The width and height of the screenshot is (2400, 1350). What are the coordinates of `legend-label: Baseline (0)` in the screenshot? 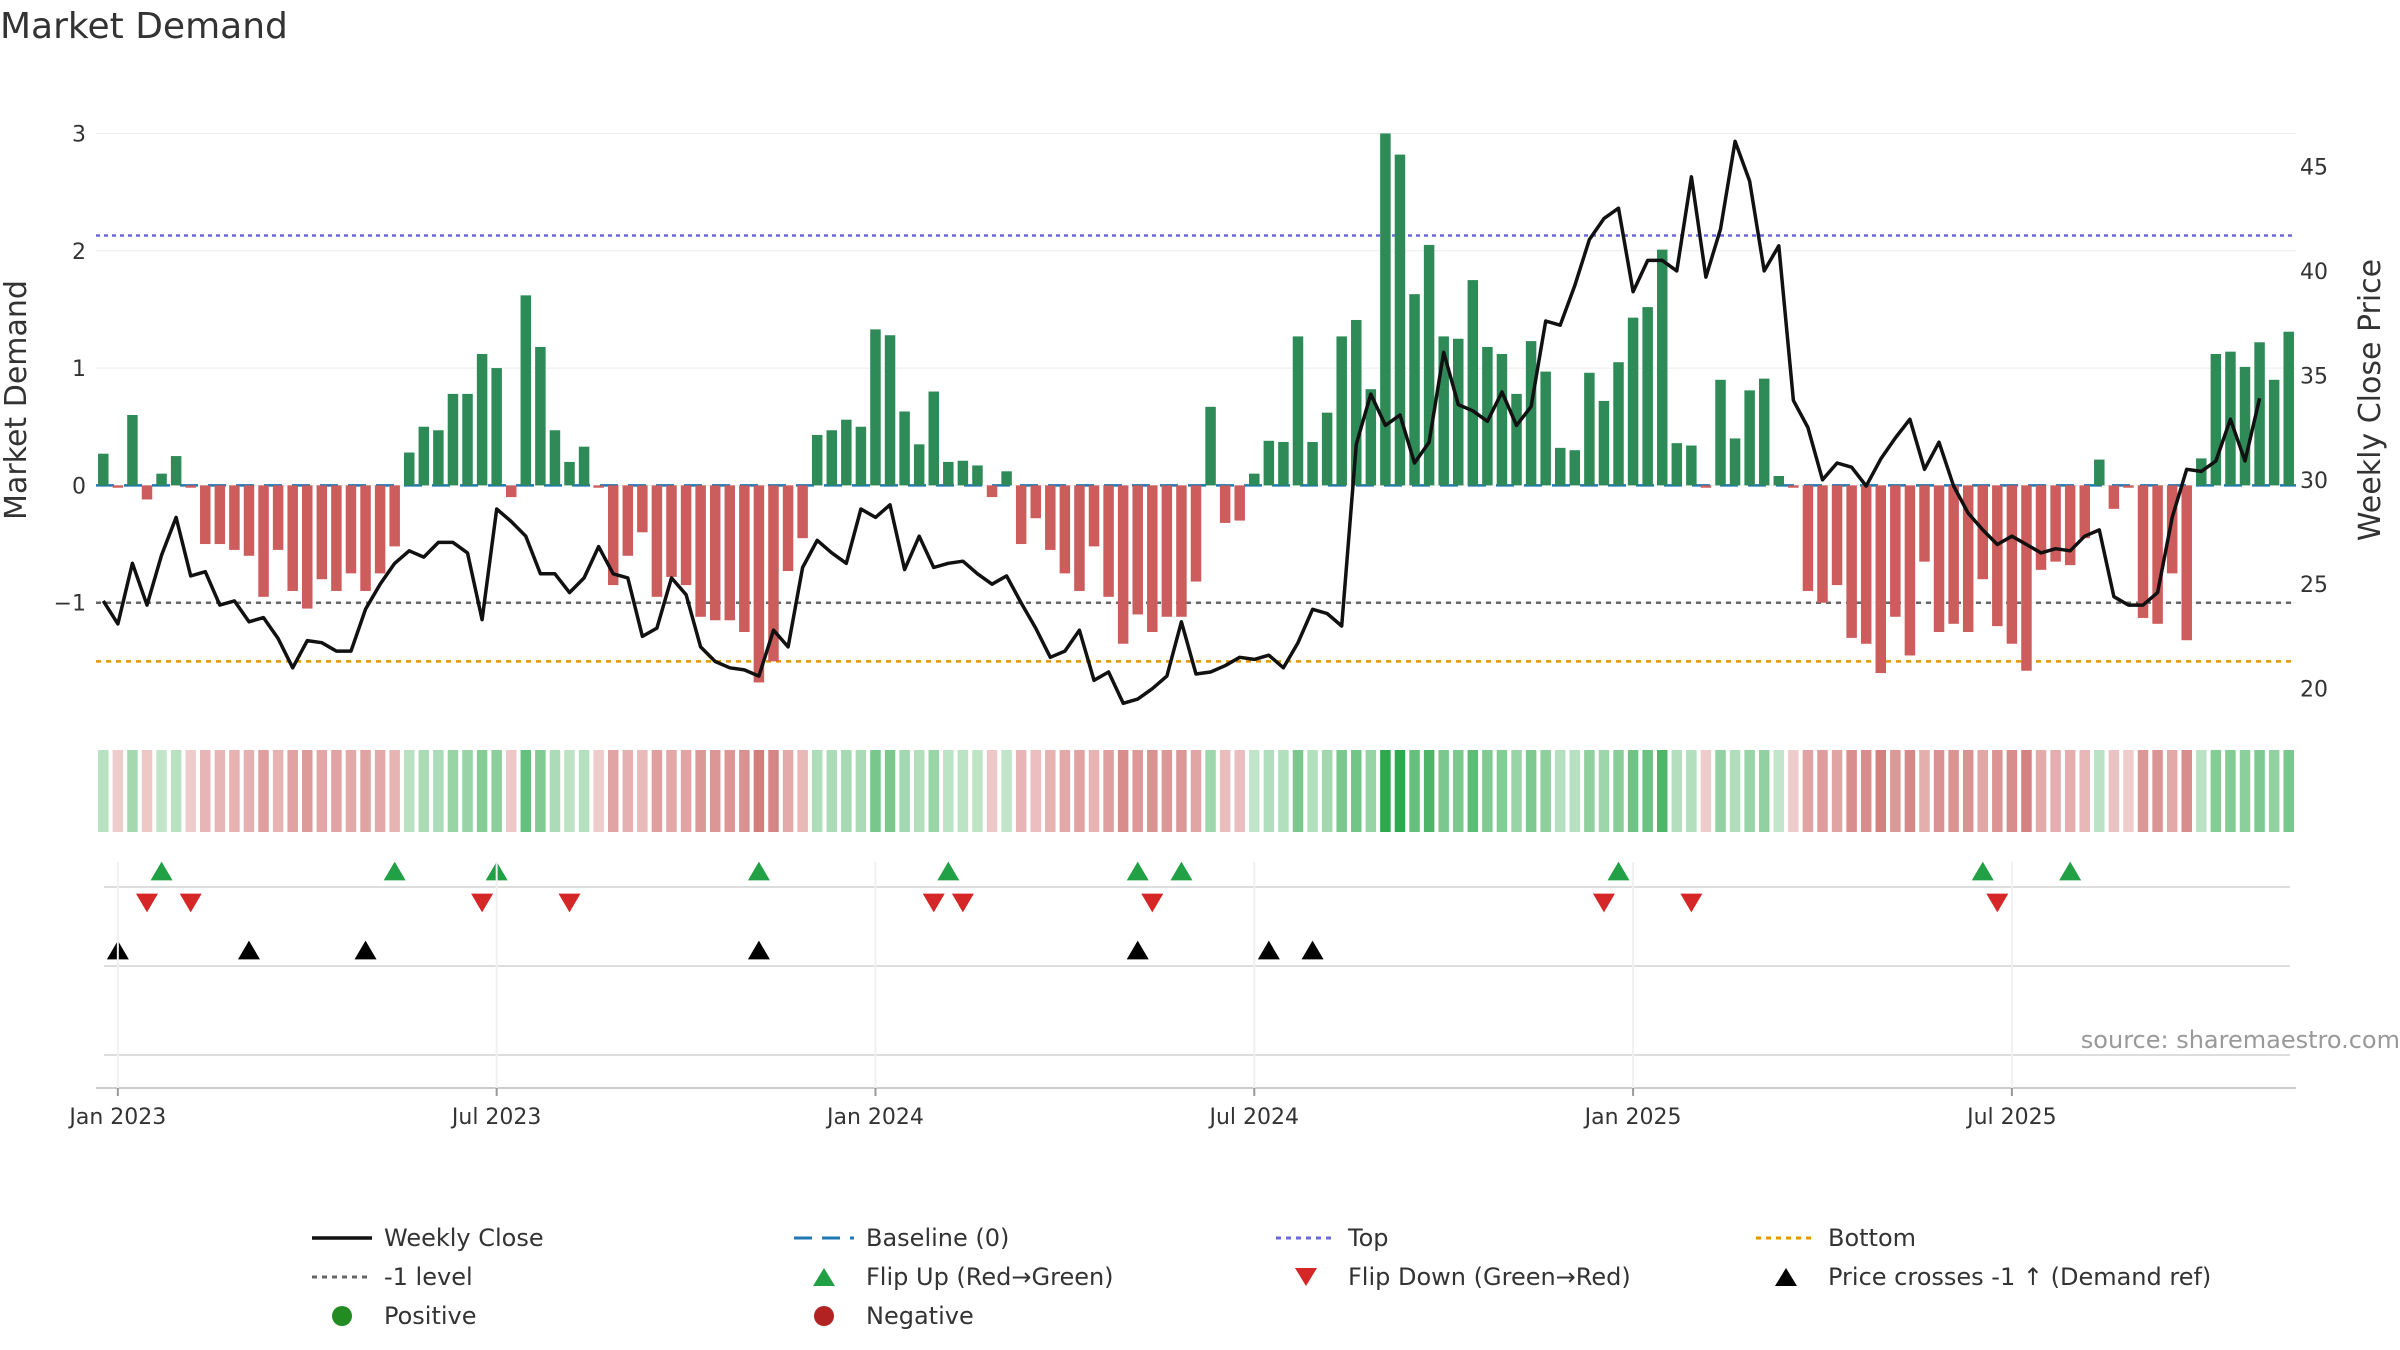 It's located at (937, 1238).